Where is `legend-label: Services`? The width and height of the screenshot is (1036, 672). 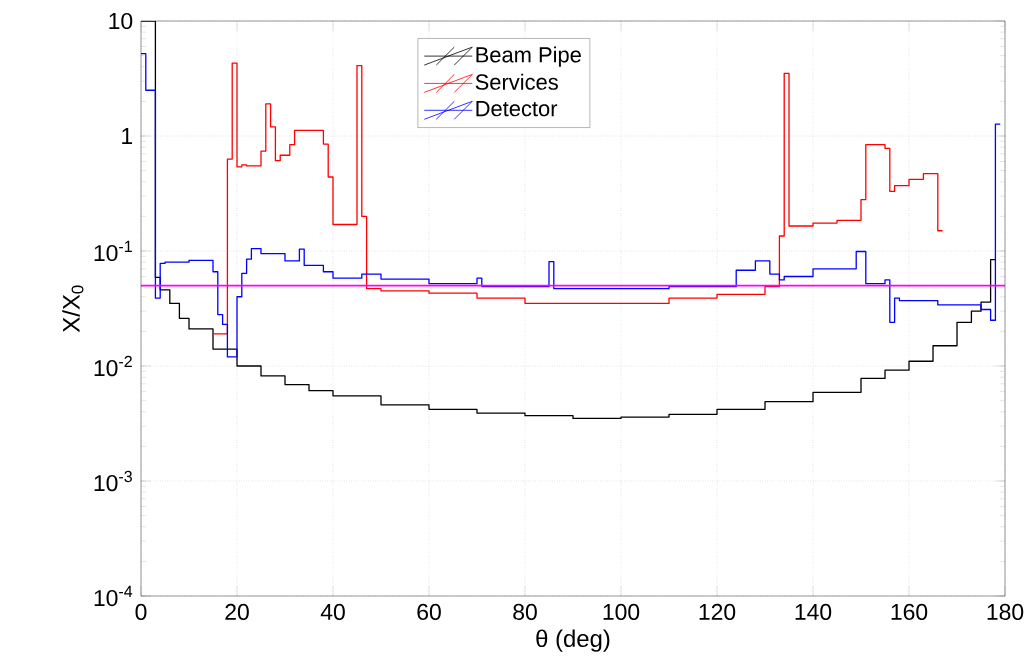 legend-label: Services is located at coordinates (516, 81).